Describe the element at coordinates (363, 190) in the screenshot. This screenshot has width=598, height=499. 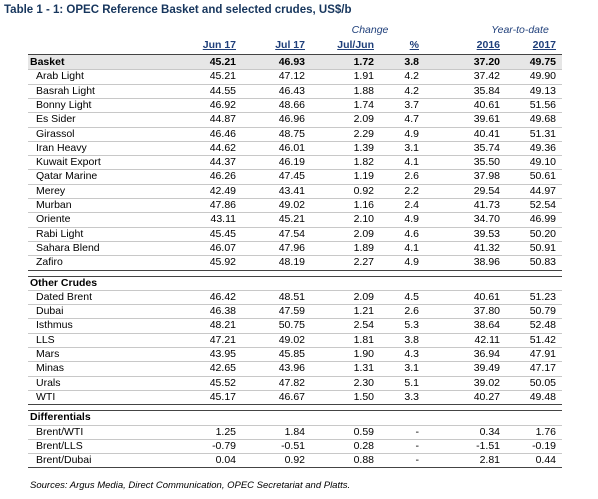
I see `cell-value: 0.92` at that location.